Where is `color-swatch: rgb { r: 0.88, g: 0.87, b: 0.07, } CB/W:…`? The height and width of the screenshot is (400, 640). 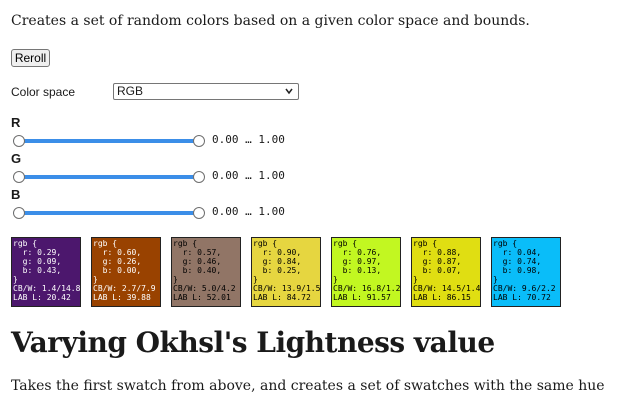
color-swatch: rgb { r: 0.88, g: 0.87, b: 0.07, } CB/W:… is located at coordinates (446, 272).